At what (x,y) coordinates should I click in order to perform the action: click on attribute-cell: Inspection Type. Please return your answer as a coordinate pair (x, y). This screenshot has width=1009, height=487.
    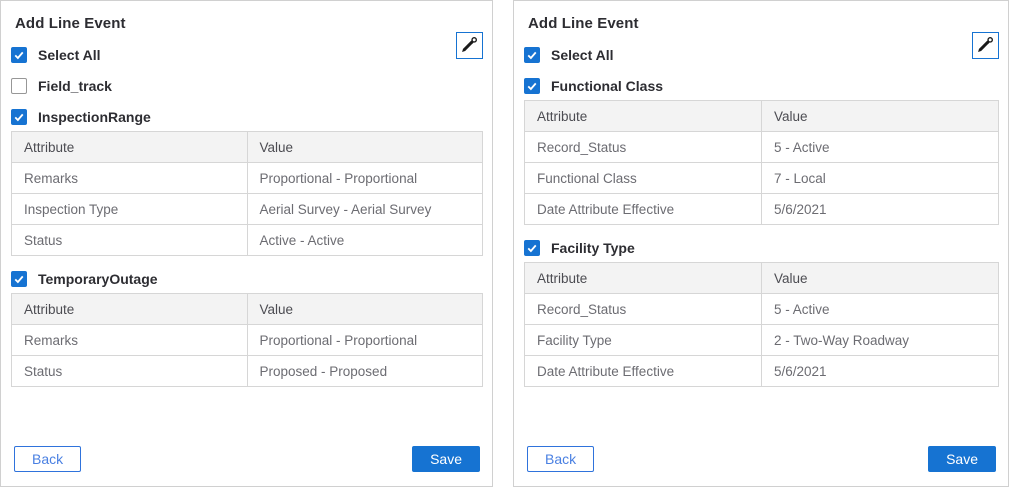
    Looking at the image, I should click on (129, 209).